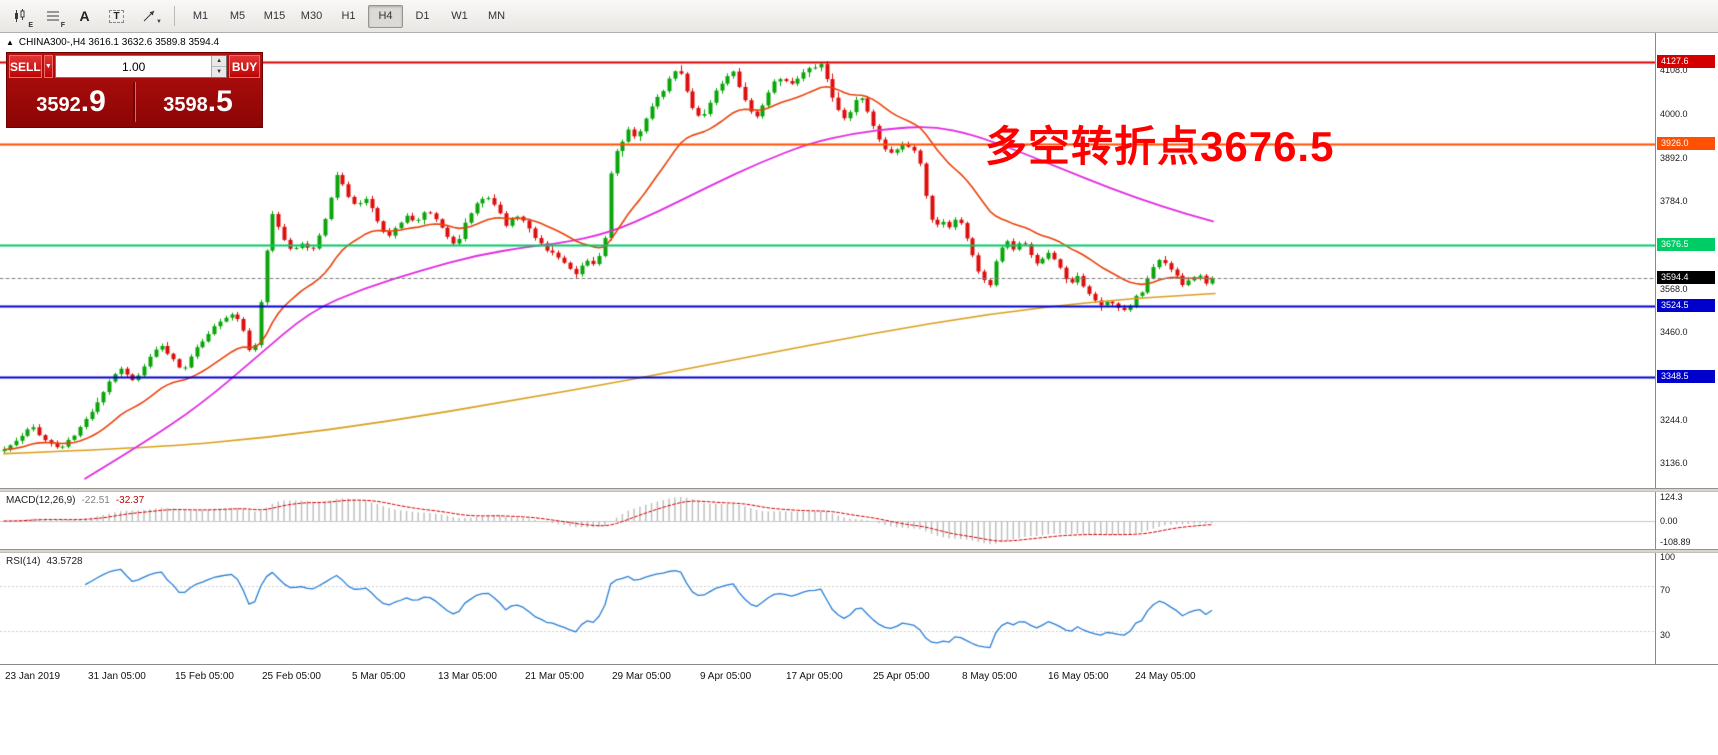 This screenshot has height=755, width=1718. What do you see at coordinates (311, 16) in the screenshot?
I see `timeframe-button-m30: M30` at bounding box center [311, 16].